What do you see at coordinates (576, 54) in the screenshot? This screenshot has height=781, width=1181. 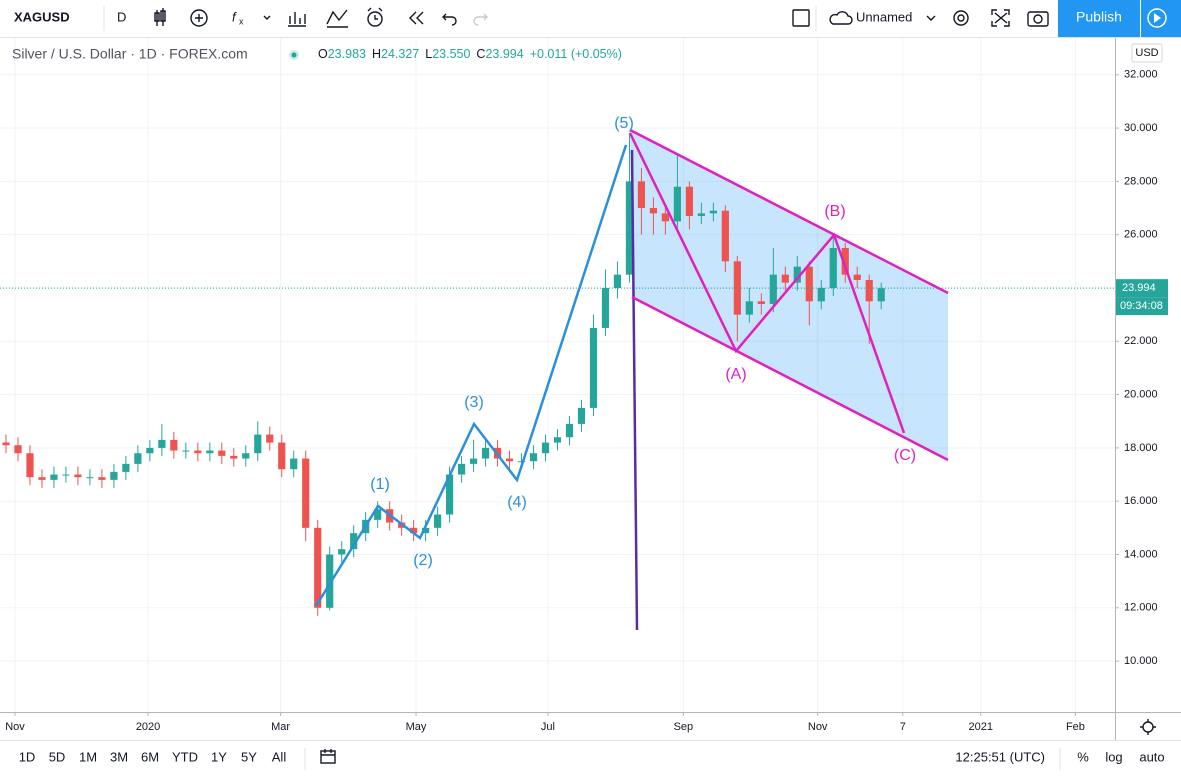 I see `change-value: +0.011 (+0.05%)` at bounding box center [576, 54].